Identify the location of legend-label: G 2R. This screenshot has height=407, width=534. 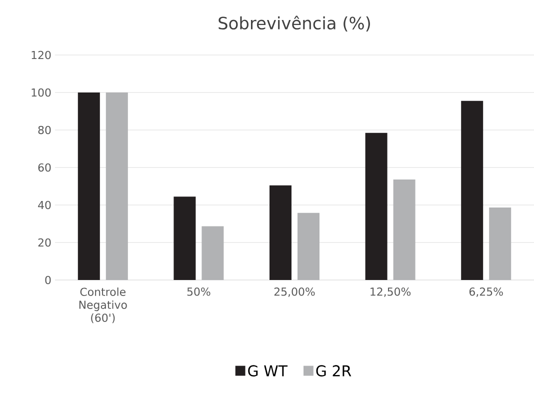
(334, 370).